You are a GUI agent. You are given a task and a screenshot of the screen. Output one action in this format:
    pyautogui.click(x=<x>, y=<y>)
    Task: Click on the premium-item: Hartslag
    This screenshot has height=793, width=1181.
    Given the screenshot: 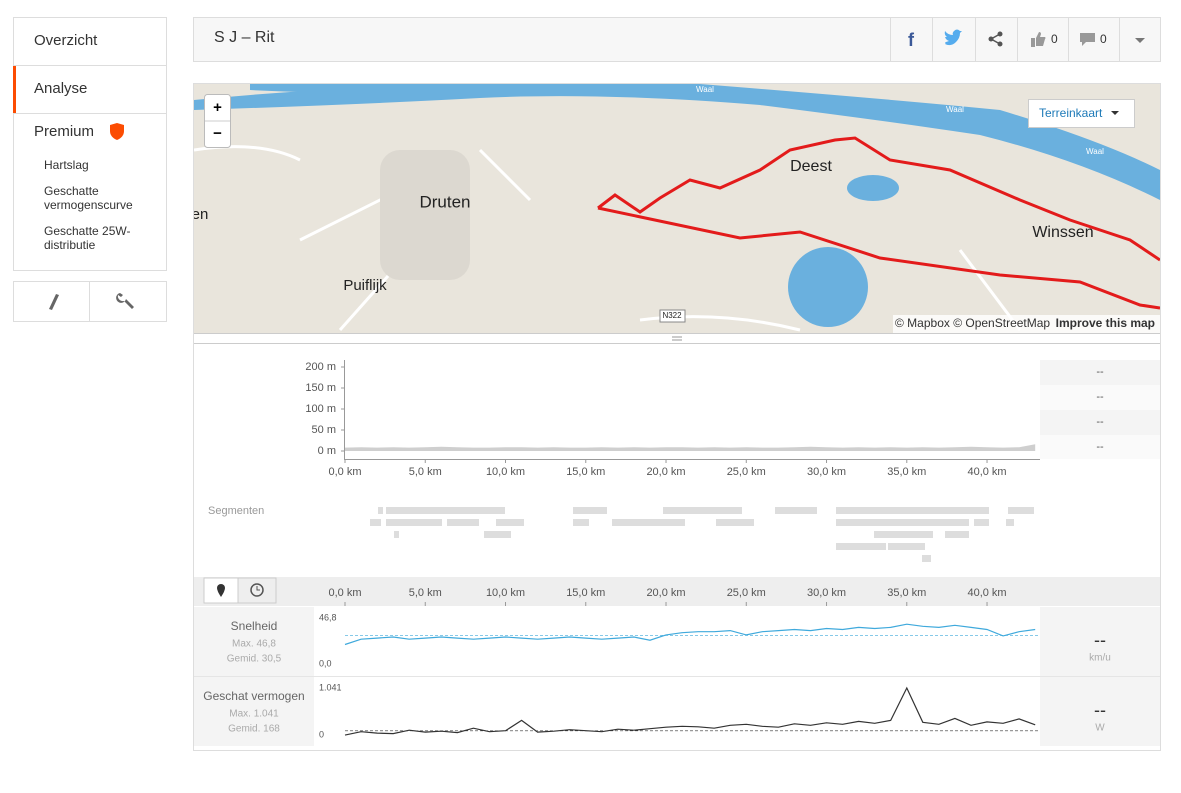 What is the action you would take?
    pyautogui.click(x=66, y=165)
    